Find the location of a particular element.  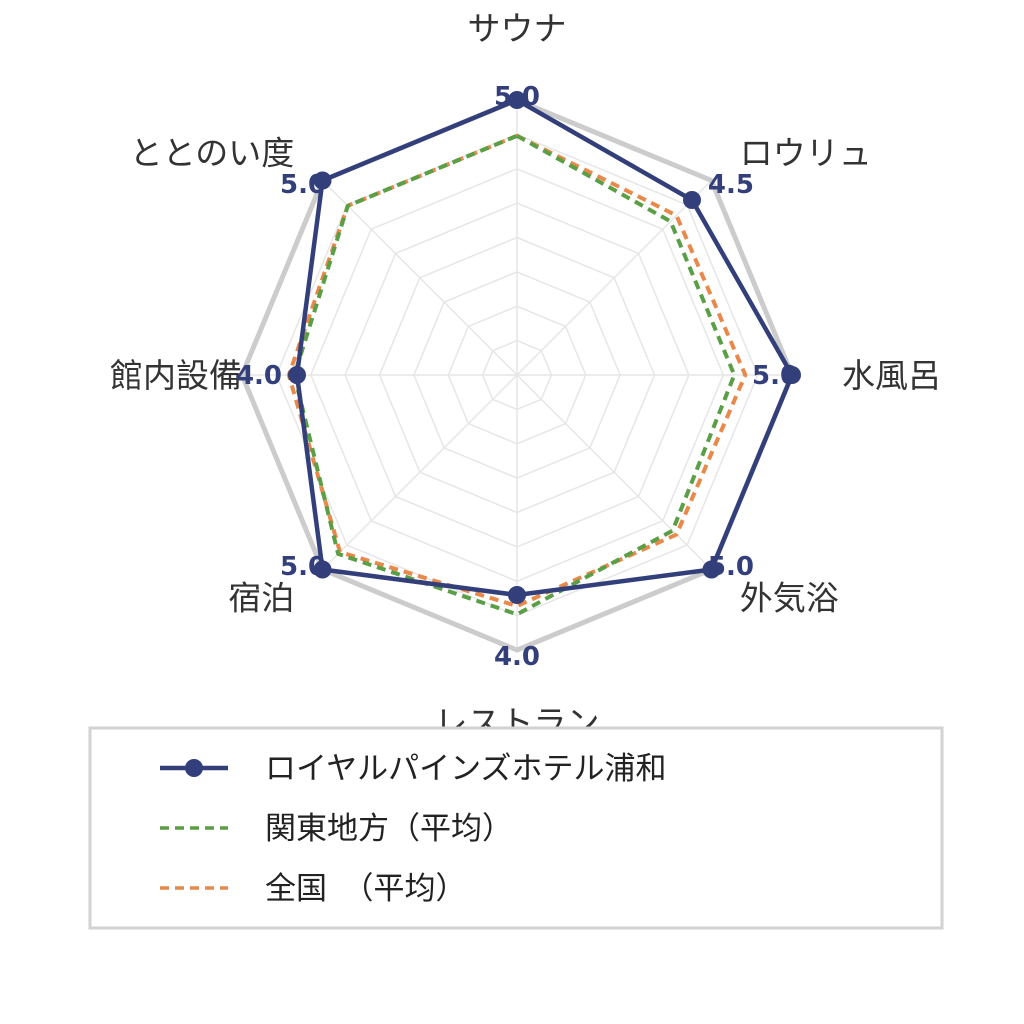

legend-label: 全国 （平均） is located at coordinates (366, 889).